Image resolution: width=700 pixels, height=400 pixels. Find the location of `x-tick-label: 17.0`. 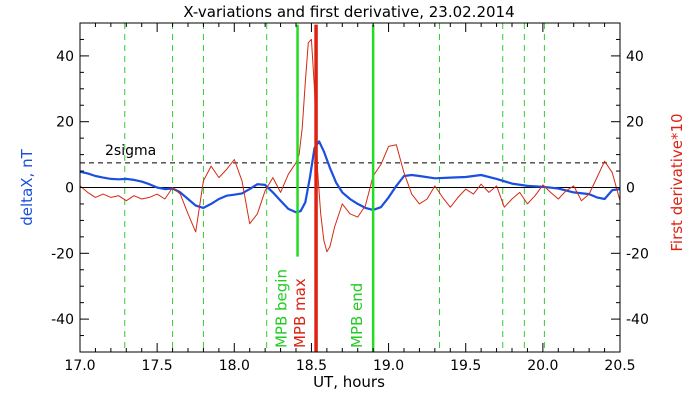

x-tick-label: 17.0 is located at coordinates (79, 366).